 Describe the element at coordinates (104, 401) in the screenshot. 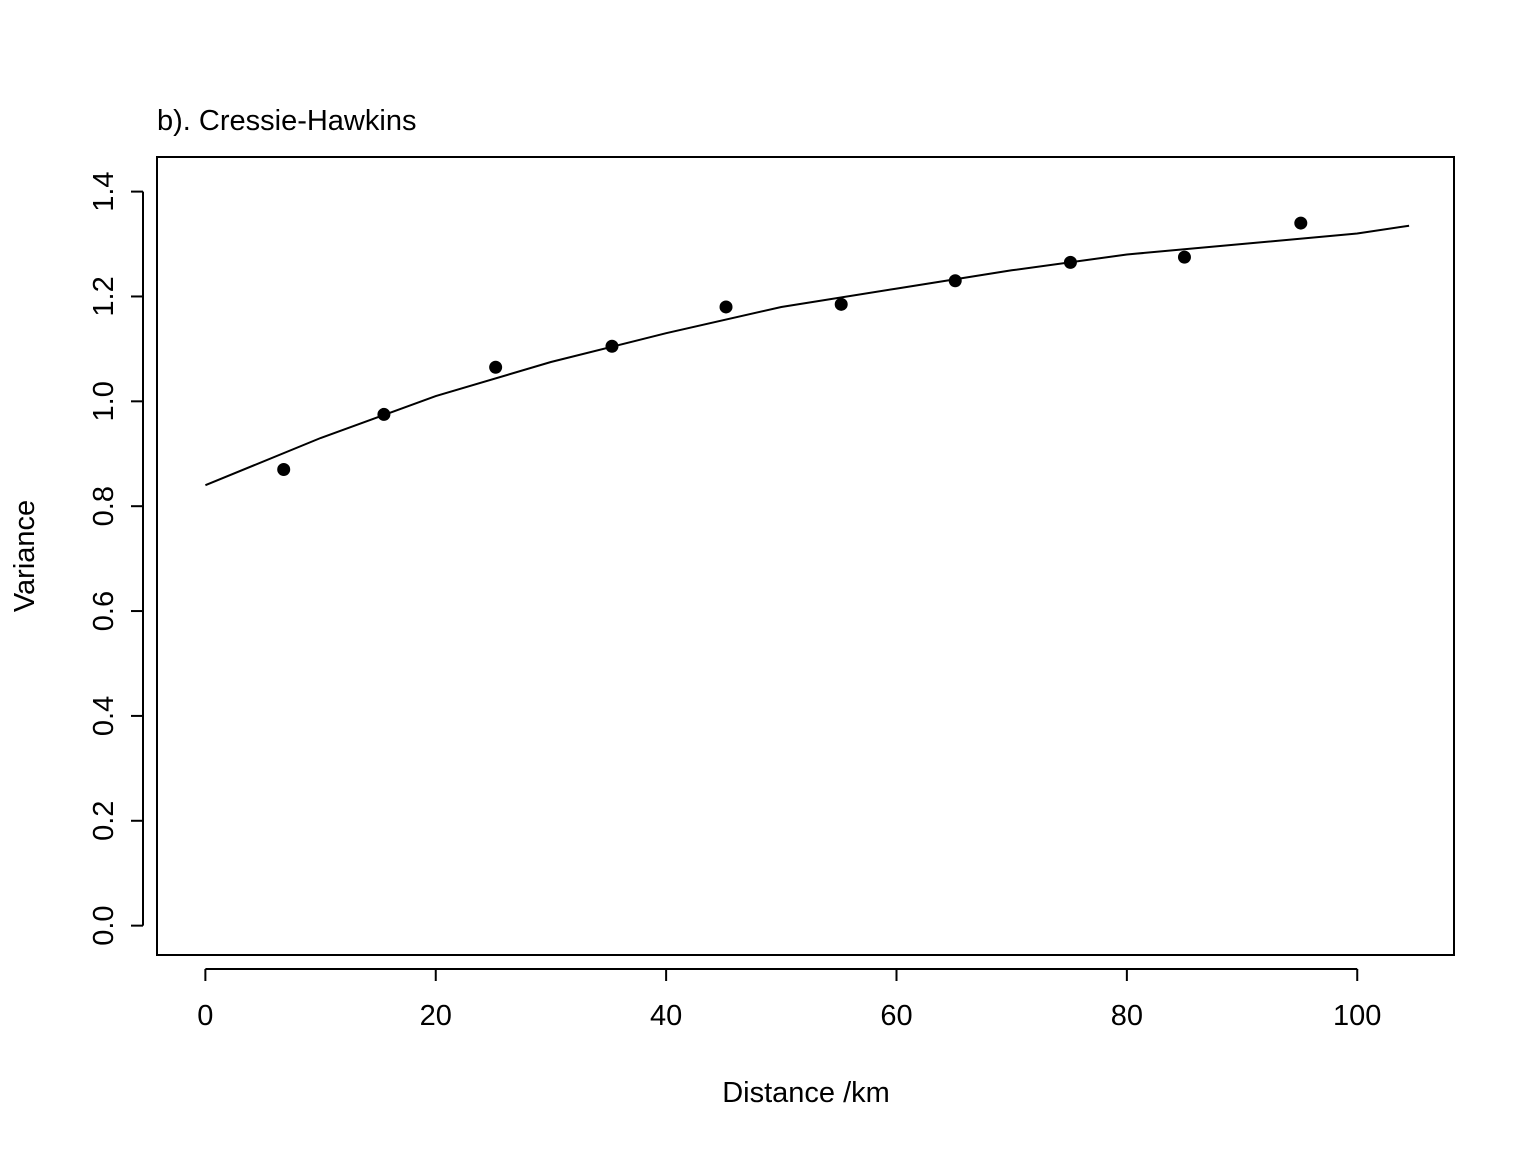

I see `y-tick-label: 1.0` at that location.